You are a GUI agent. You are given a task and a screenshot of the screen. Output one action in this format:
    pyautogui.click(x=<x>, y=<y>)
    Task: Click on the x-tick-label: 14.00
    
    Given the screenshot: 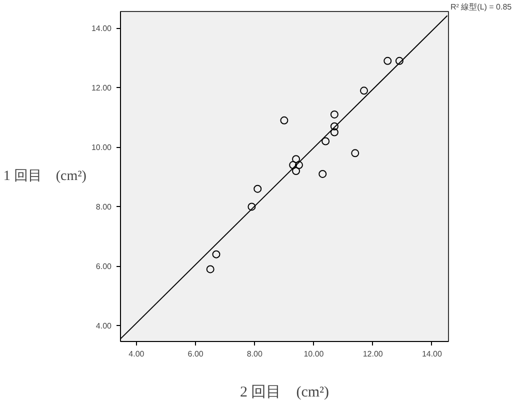 What is the action you would take?
    pyautogui.click(x=432, y=354)
    